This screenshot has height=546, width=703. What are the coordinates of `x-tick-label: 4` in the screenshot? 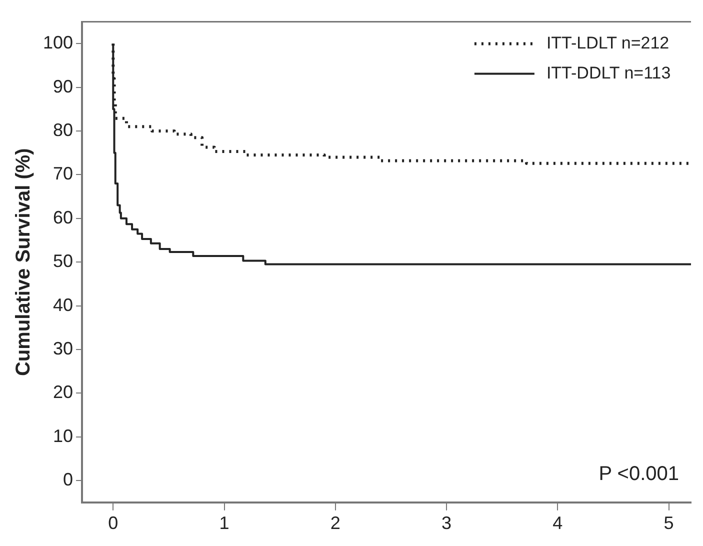 It's located at (557, 523).